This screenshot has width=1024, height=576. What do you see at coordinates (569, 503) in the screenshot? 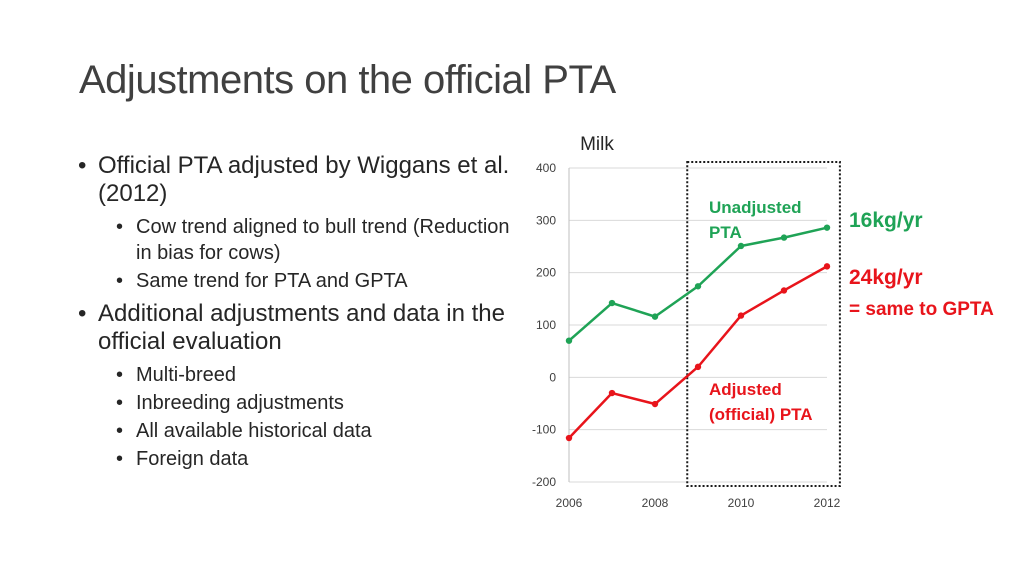
I see `x-tick-label: 2006` at bounding box center [569, 503].